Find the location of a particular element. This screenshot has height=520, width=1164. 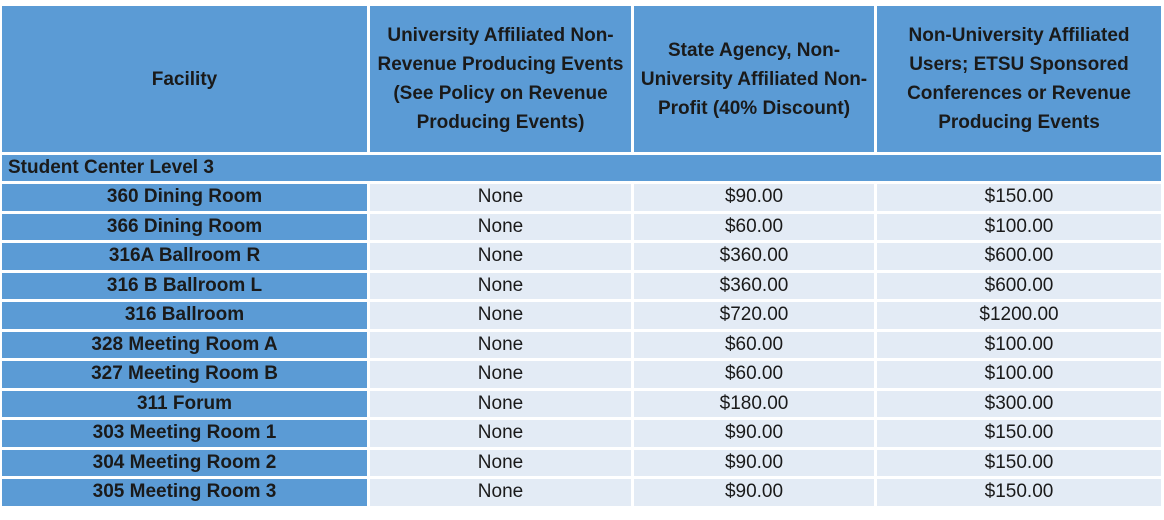

facility-cell: 328 Meeting Room A is located at coordinates (186, 346).